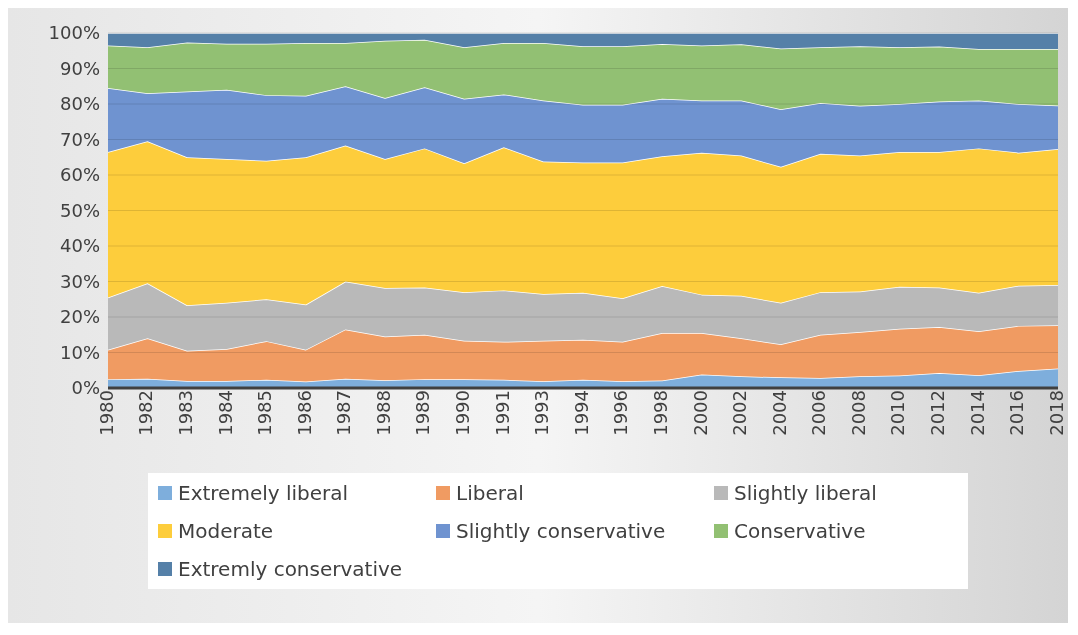 Image resolution: width=1078 pixels, height=635 pixels. I want to click on y-tick-label: 70%, so click(79, 139).